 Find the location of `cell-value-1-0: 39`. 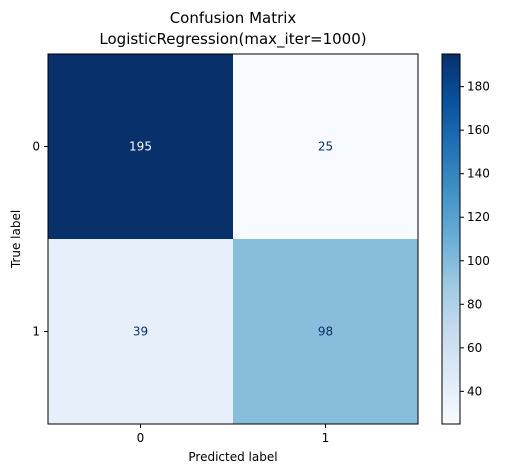

cell-value-1-0: 39 is located at coordinates (140, 332).